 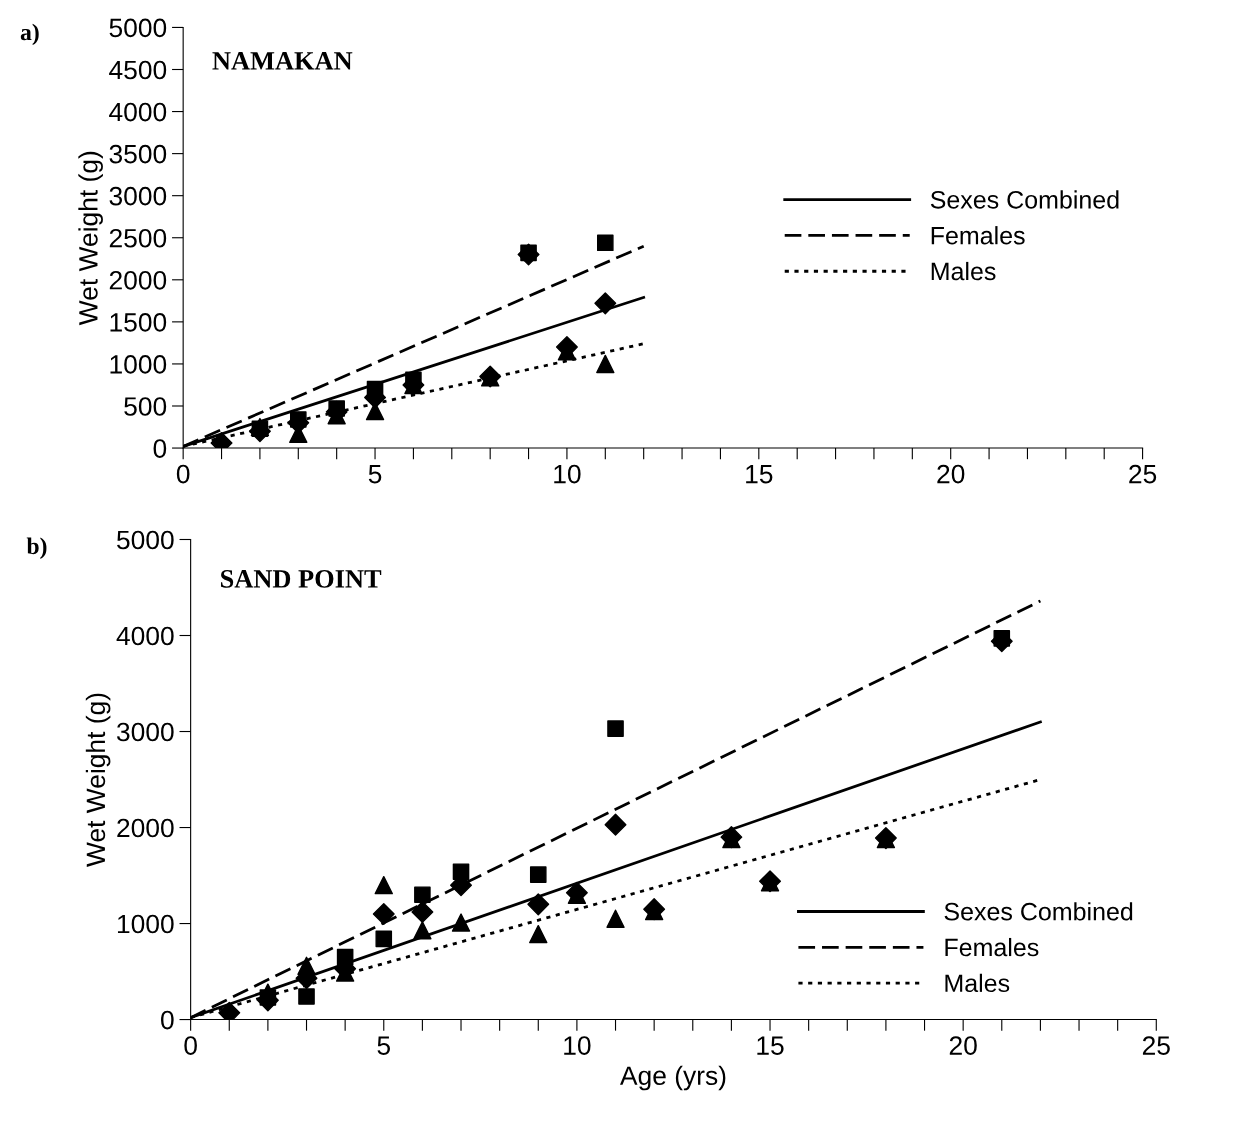 What do you see at coordinates (138, 238) in the screenshot?
I see `y-tick-label: 2500` at bounding box center [138, 238].